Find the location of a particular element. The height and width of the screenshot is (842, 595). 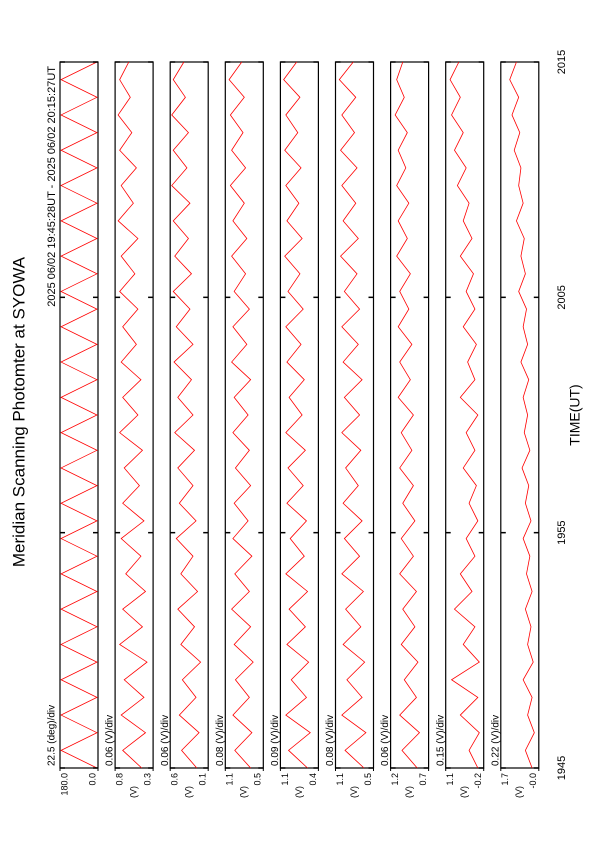

x-tick-label: 2015 is located at coordinates (562, 62).